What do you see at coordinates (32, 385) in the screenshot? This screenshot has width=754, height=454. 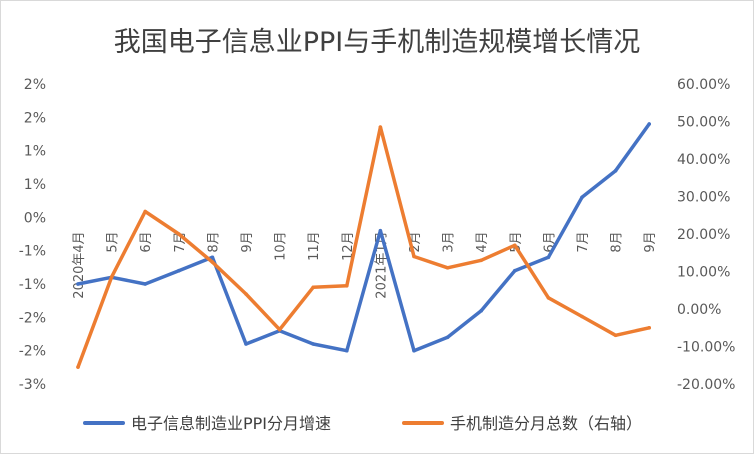 I see `left-tick-label: -3%` at bounding box center [32, 385].